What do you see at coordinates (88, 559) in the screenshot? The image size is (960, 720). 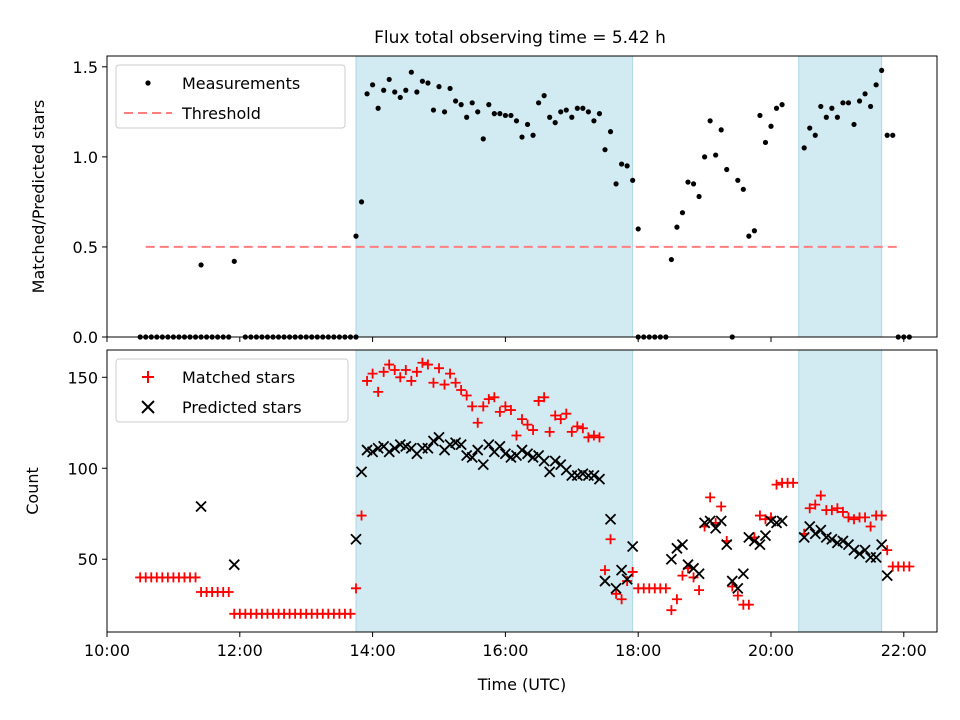 I see `y-tick-label: 50` at bounding box center [88, 559].